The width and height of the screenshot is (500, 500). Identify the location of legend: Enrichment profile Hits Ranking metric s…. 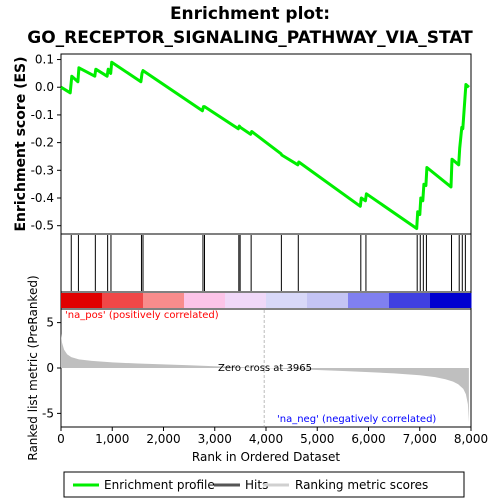
(264, 484).